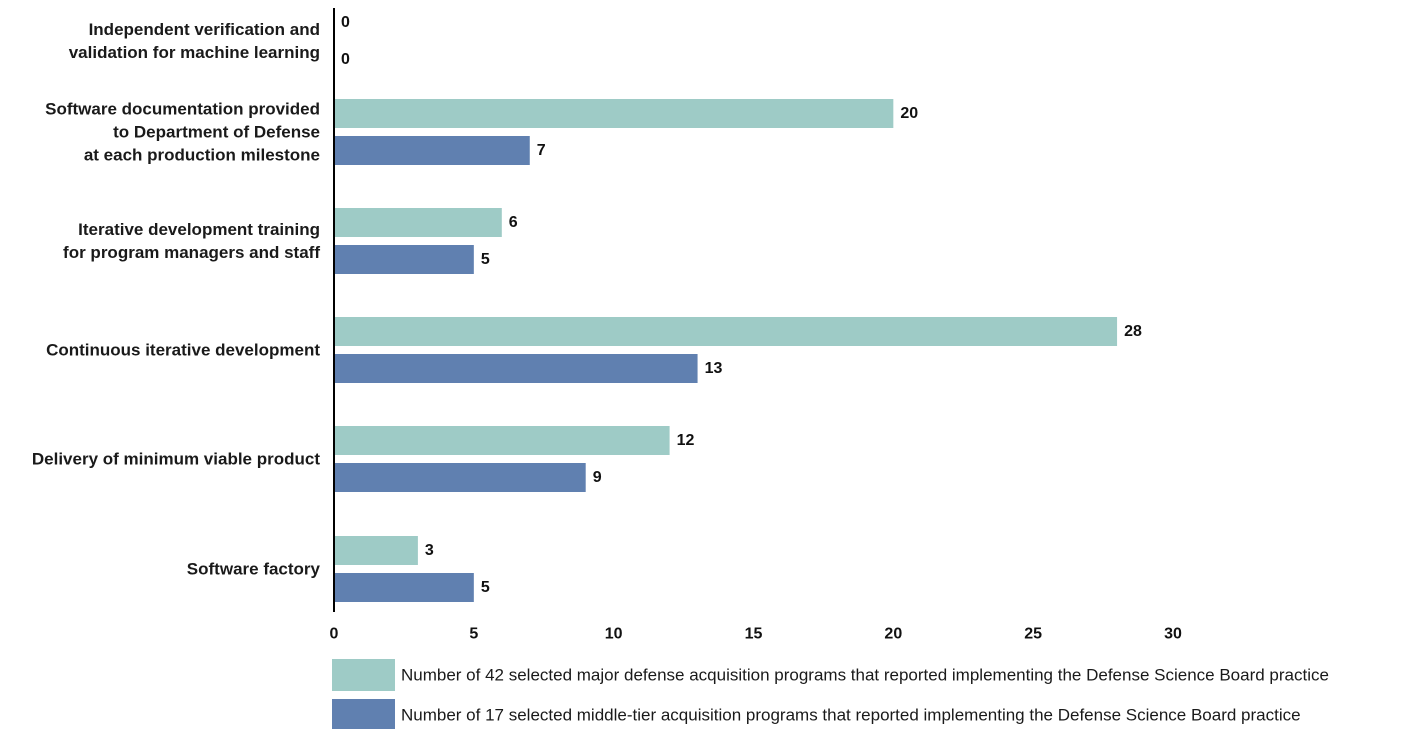 The width and height of the screenshot is (1426, 734). What do you see at coordinates (194, 52) in the screenshot?
I see `category-label: validation for machine learning` at bounding box center [194, 52].